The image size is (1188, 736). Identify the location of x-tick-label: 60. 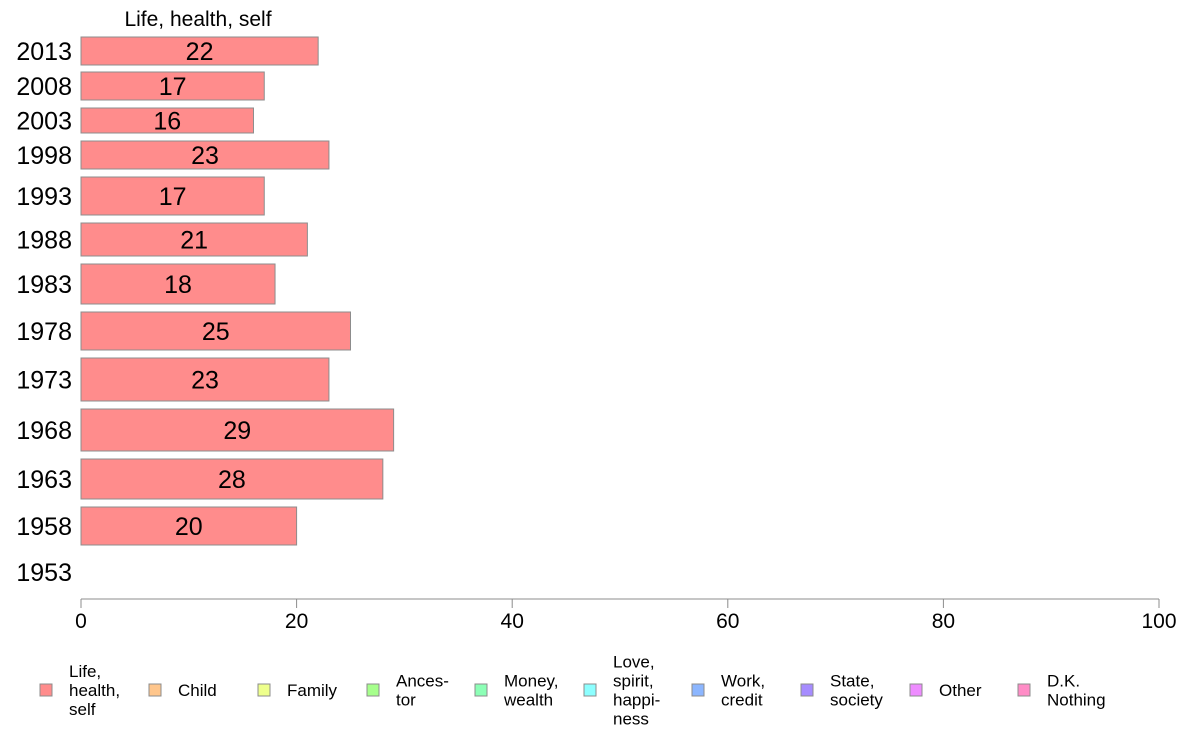
(727, 621).